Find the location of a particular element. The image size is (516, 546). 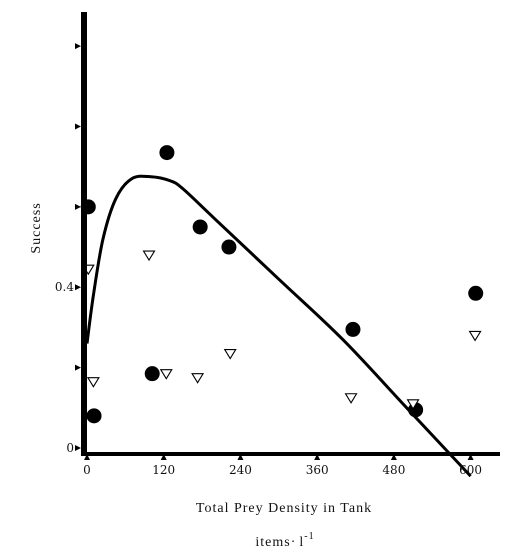

y-tick-label: 0.4 is located at coordinates (64, 287).